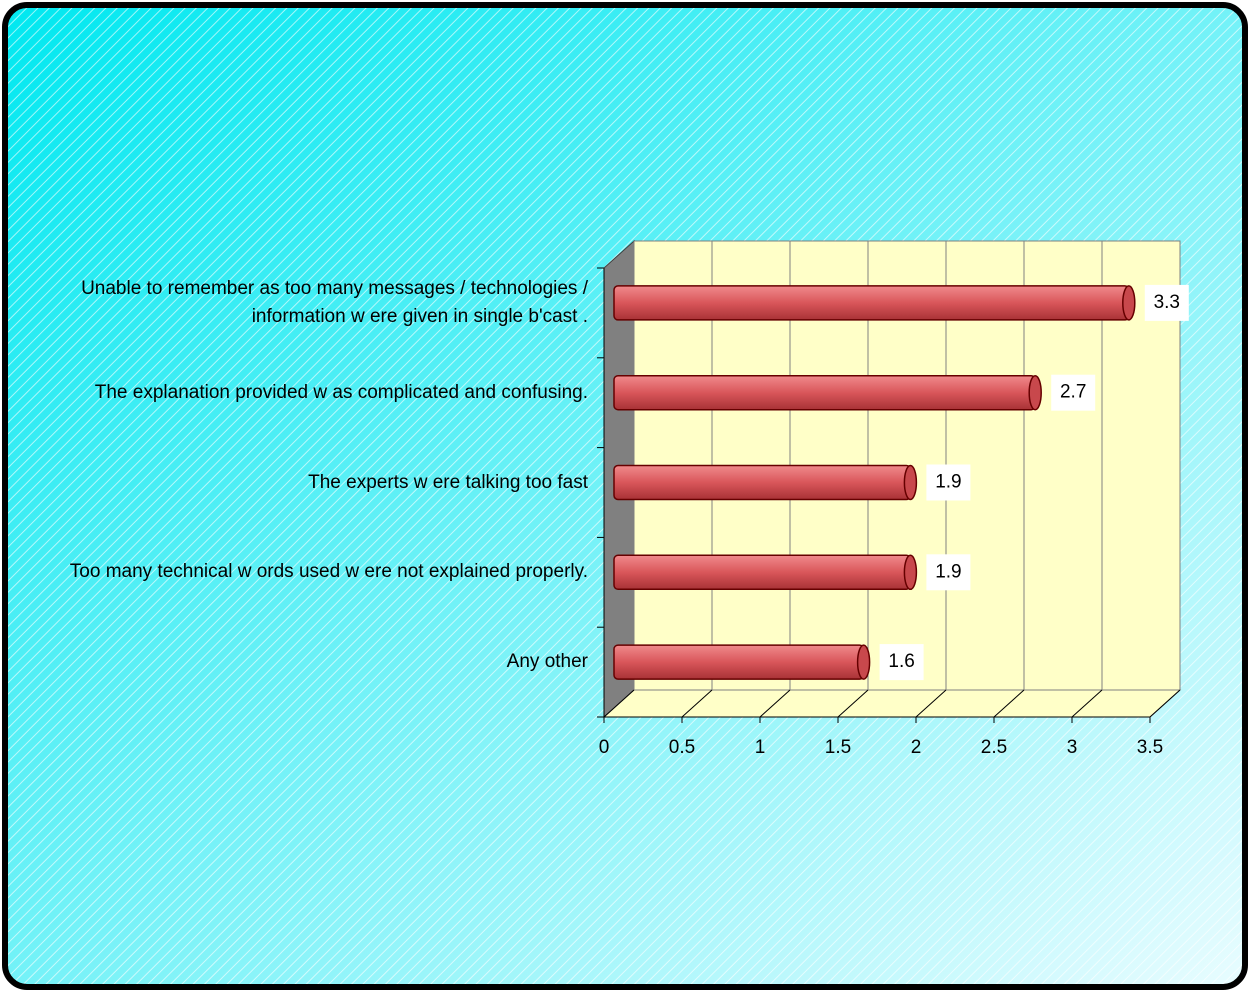 The width and height of the screenshot is (1251, 992). Describe the element at coordinates (994, 747) in the screenshot. I see `x-tick-label: 2.5` at that location.